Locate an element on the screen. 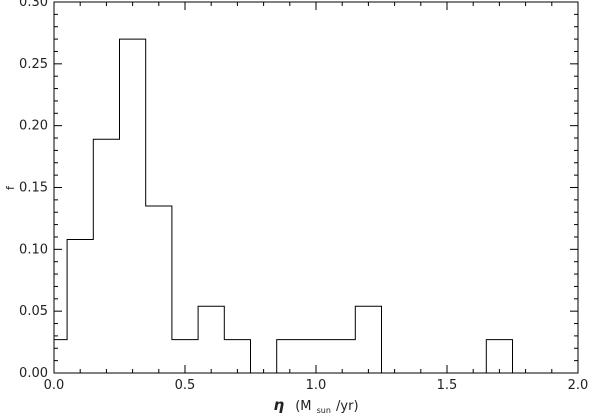 This screenshot has width=591, height=415. y-tick-label: 0.05 is located at coordinates (33, 311).